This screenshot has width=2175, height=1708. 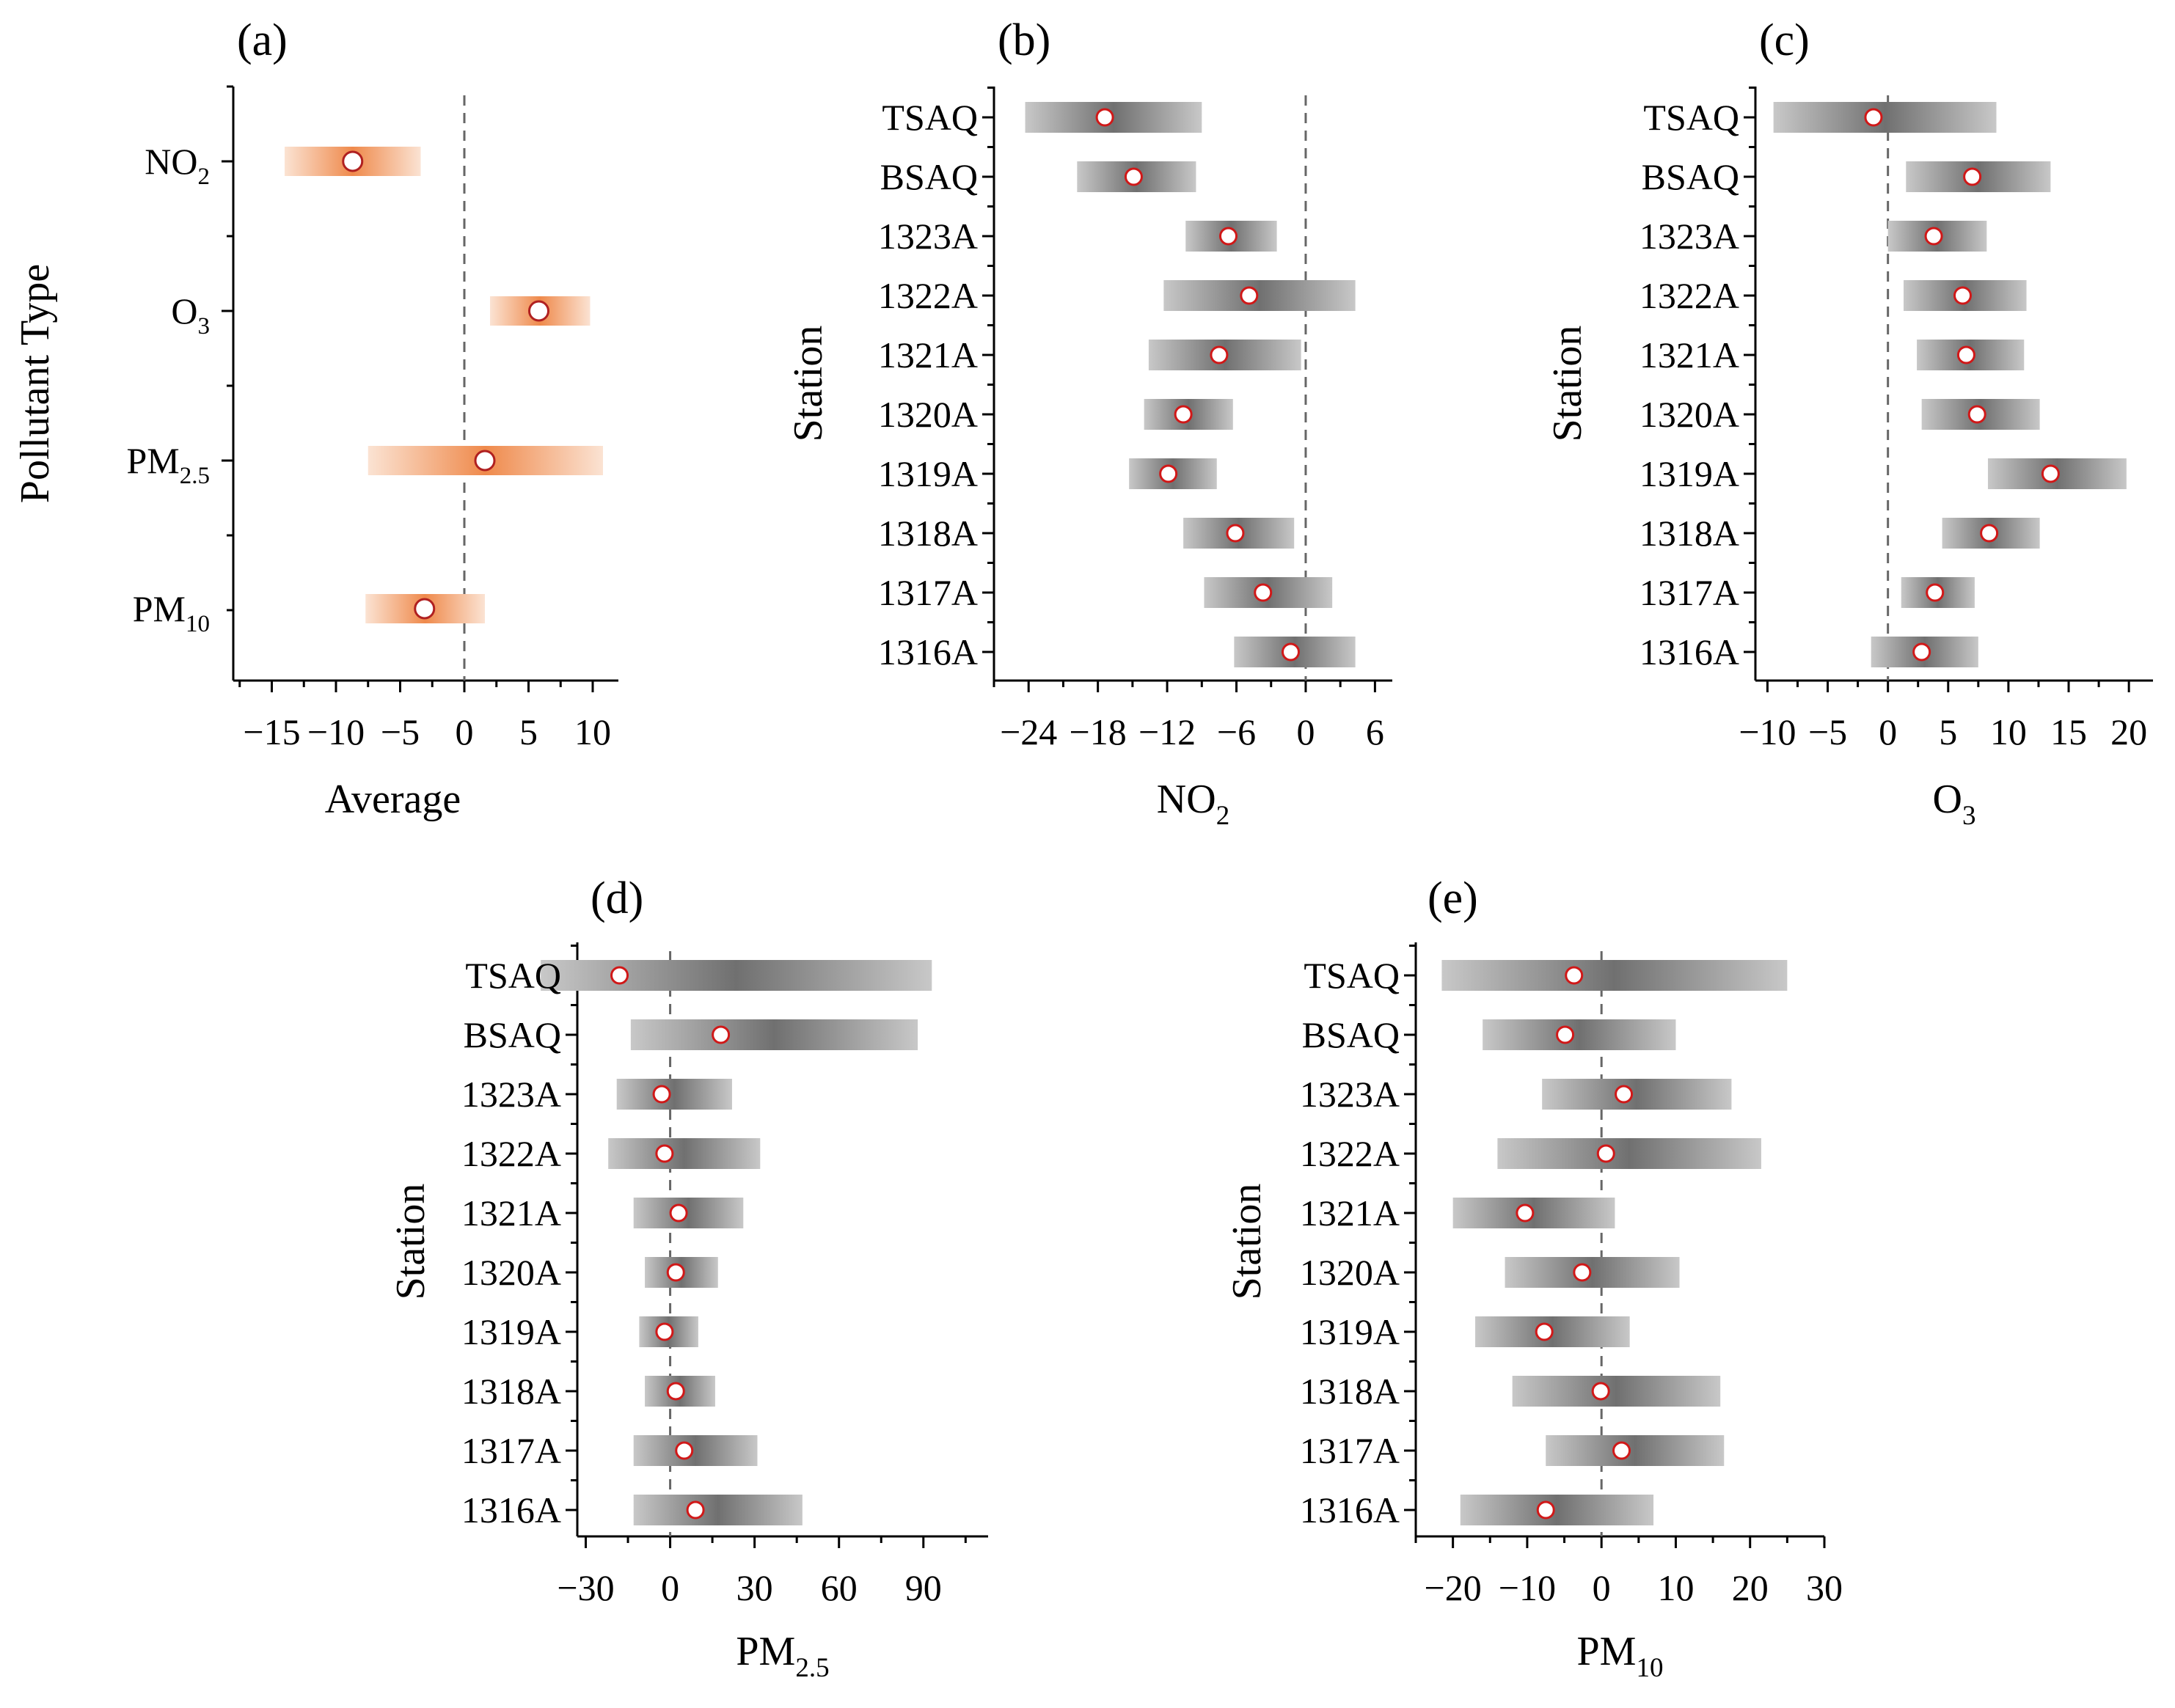 What do you see at coordinates (617, 898) in the screenshot?
I see `panel-label: (d)` at bounding box center [617, 898].